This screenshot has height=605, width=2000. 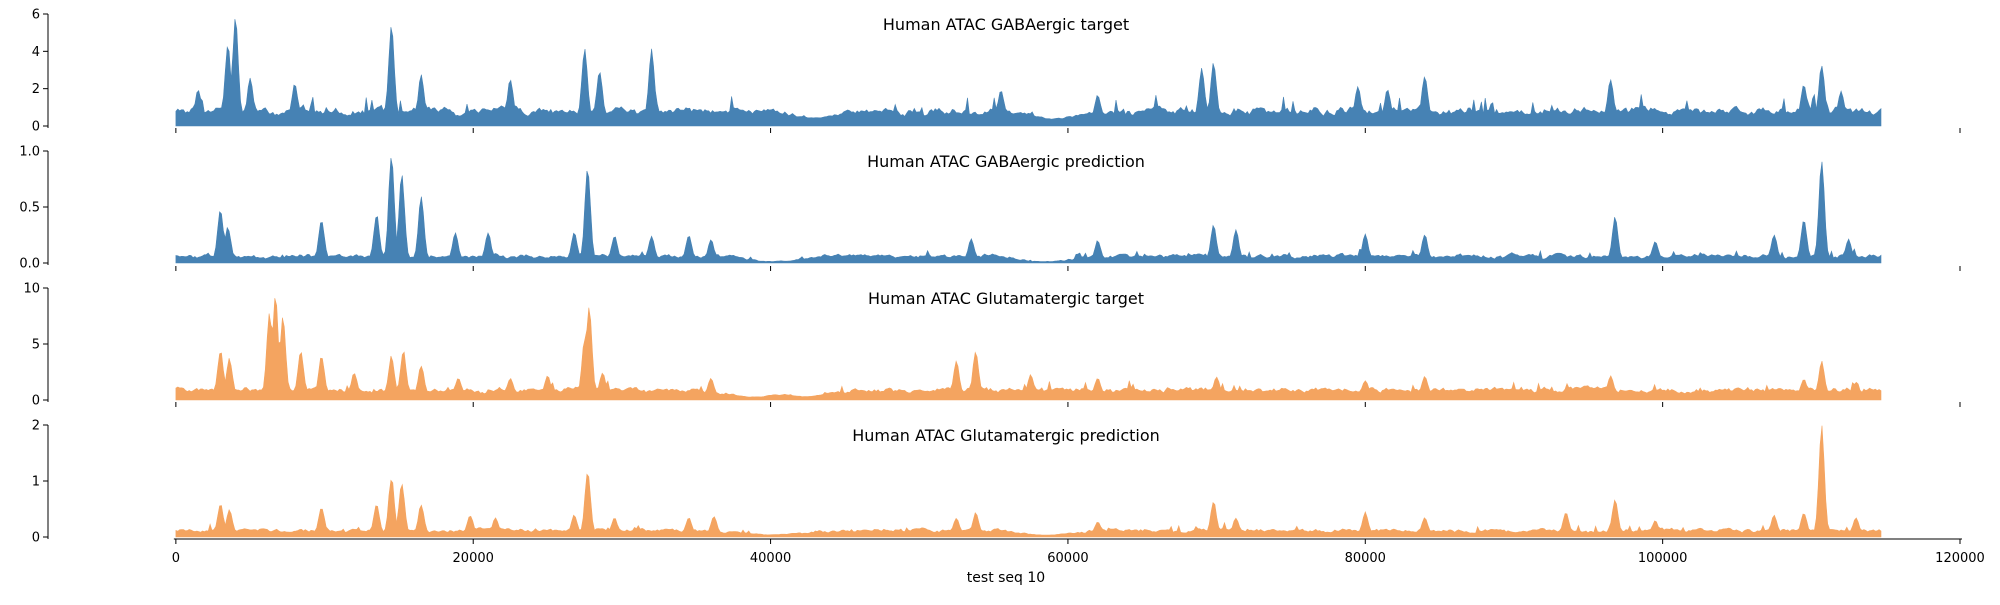 What do you see at coordinates (770, 558) in the screenshot?
I see `x-tick-label: 40000` at bounding box center [770, 558].